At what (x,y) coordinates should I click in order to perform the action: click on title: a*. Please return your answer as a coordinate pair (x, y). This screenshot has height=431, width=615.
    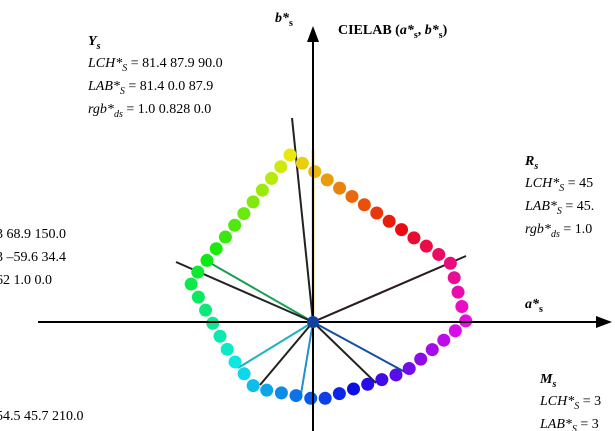
    Looking at the image, I should click on (407, 30).